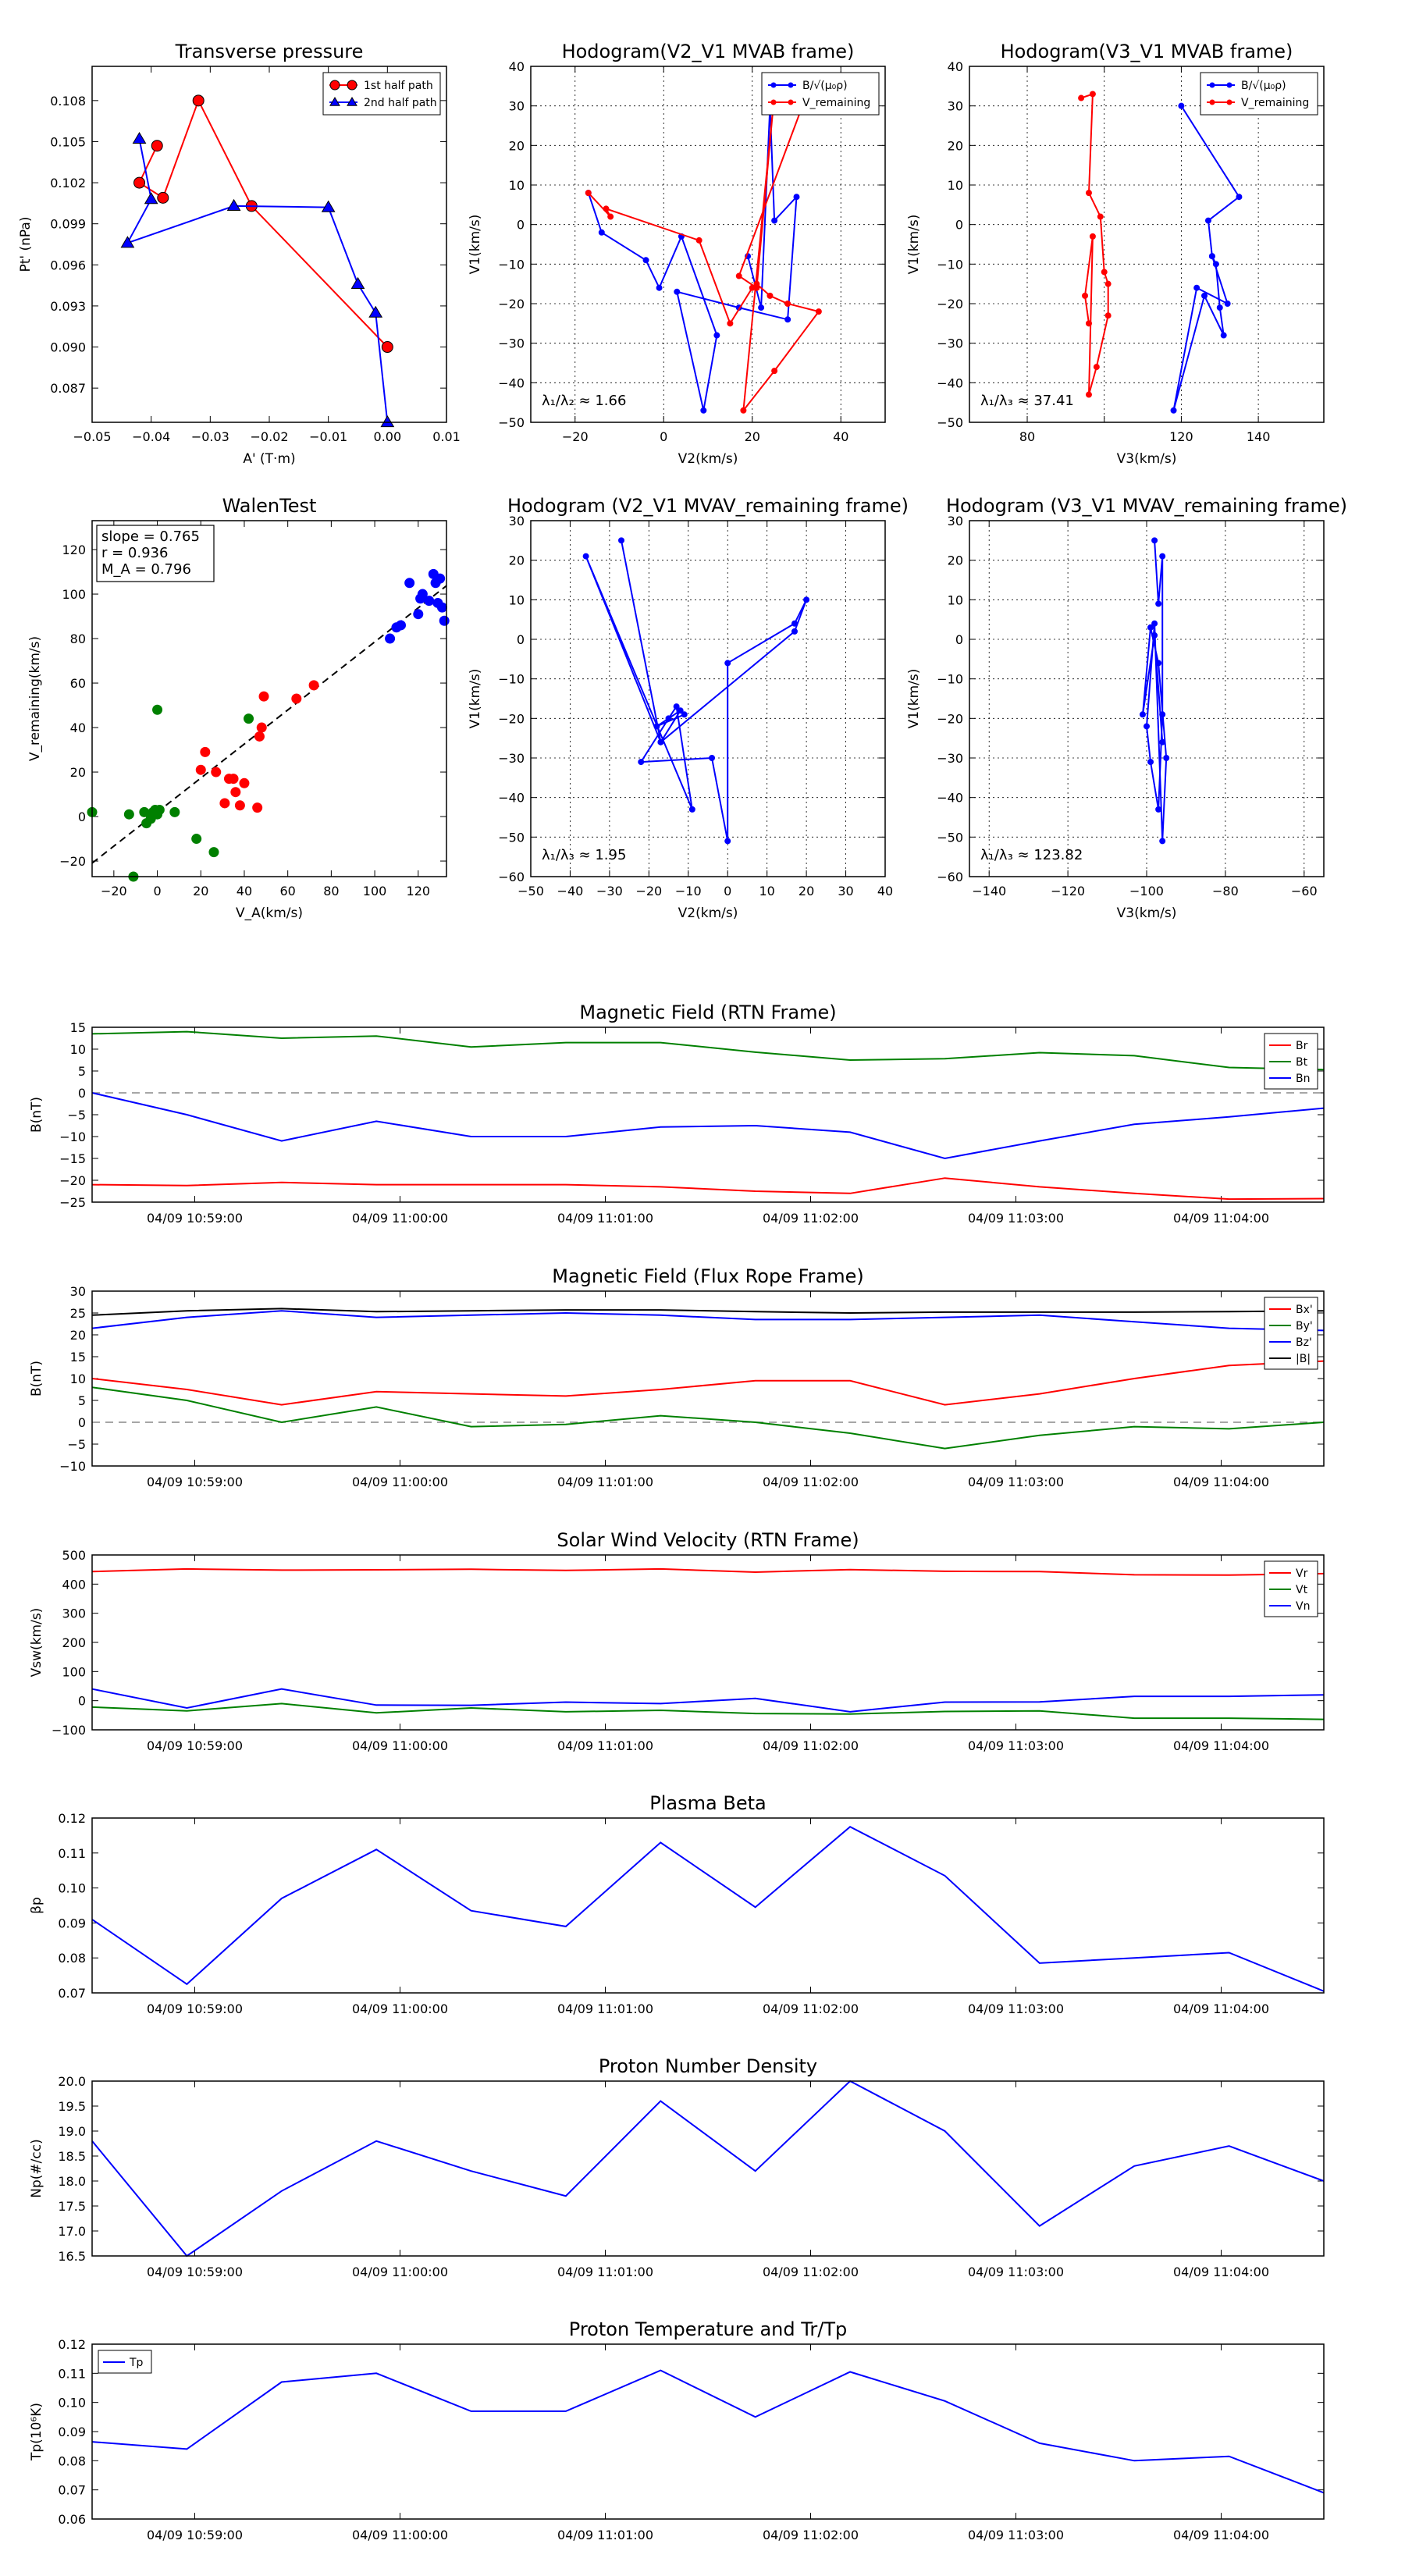 This screenshot has height=2576, width=1405. I want to click on bfr-time-tick-label: 04/09 10:59:00, so click(195, 1482).